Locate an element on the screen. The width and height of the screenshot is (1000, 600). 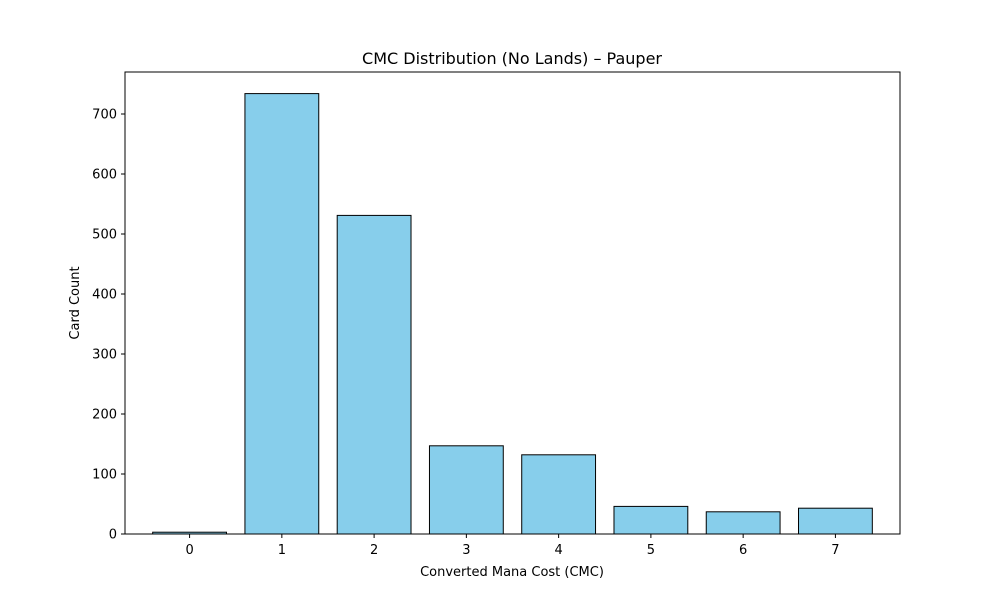
x-tick-label: 0 is located at coordinates (189, 550).